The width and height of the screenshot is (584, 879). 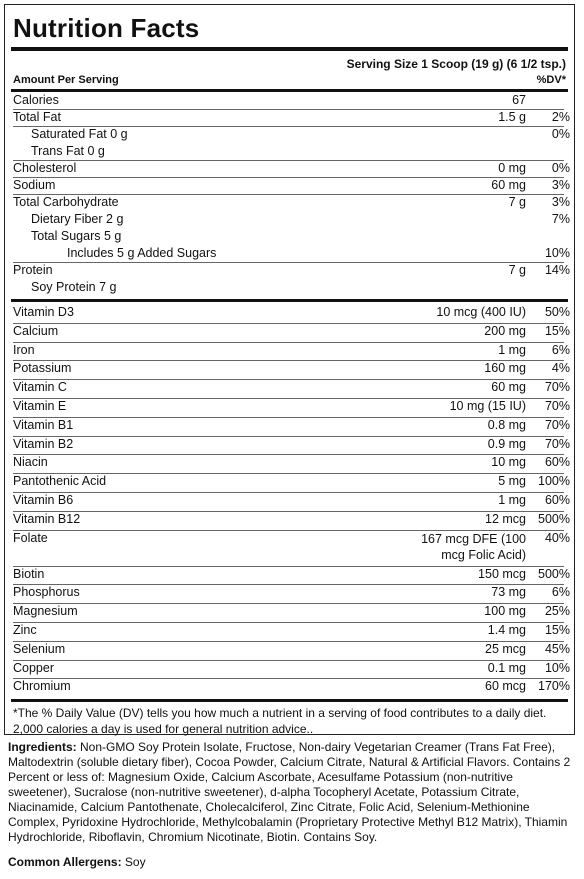 What do you see at coordinates (291, 427) in the screenshot?
I see `nutrient-row: Vitamin B1 0.8 mg 70%` at bounding box center [291, 427].